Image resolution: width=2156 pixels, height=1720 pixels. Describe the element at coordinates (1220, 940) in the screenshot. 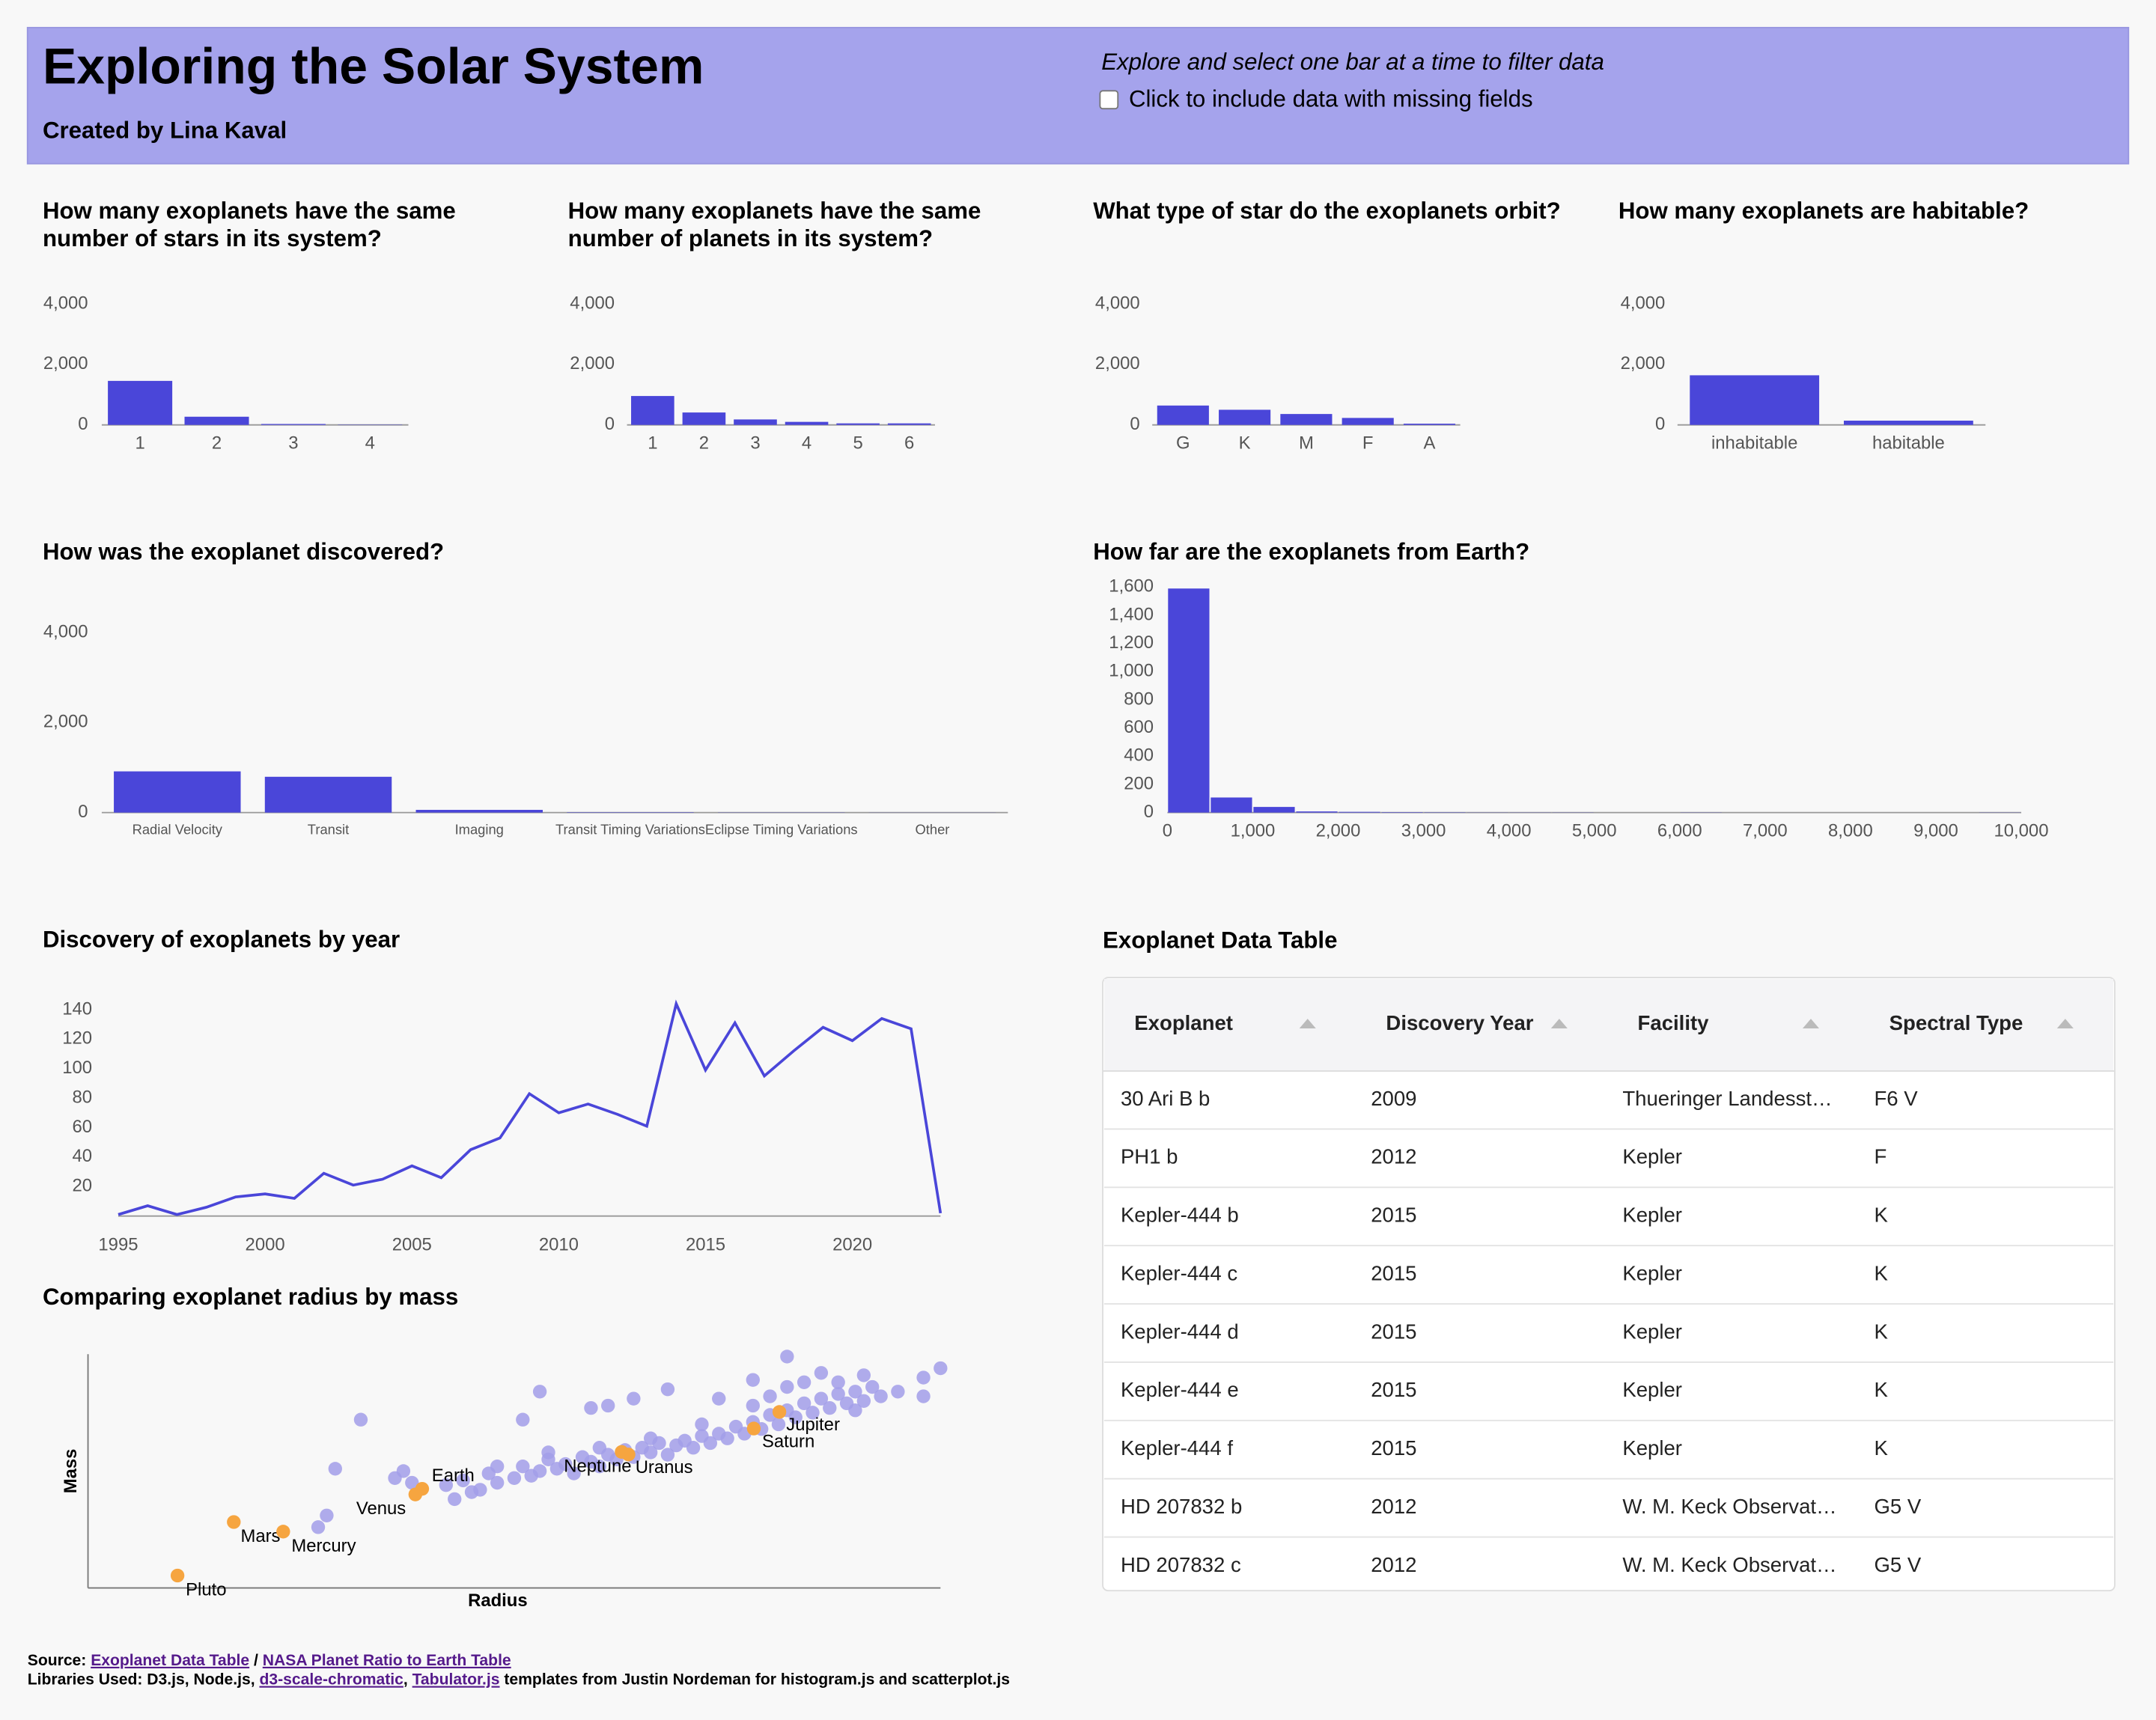

I see `table-title: Exoplanet Data Table` at that location.